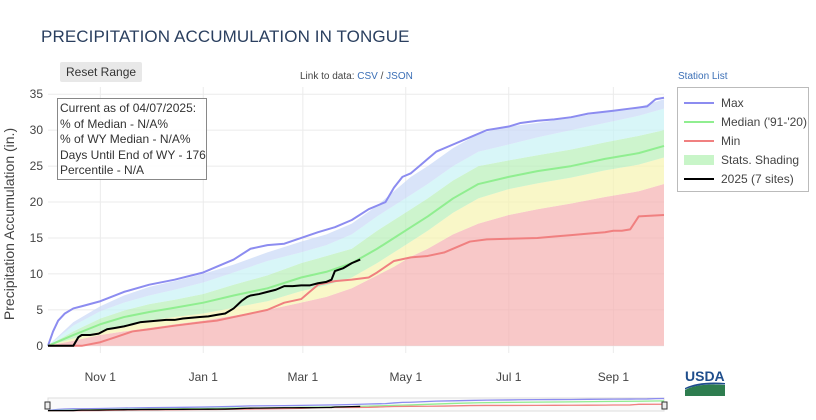 The image size is (816, 420). What do you see at coordinates (37, 238) in the screenshot?
I see `y-tick-label: 15` at bounding box center [37, 238].